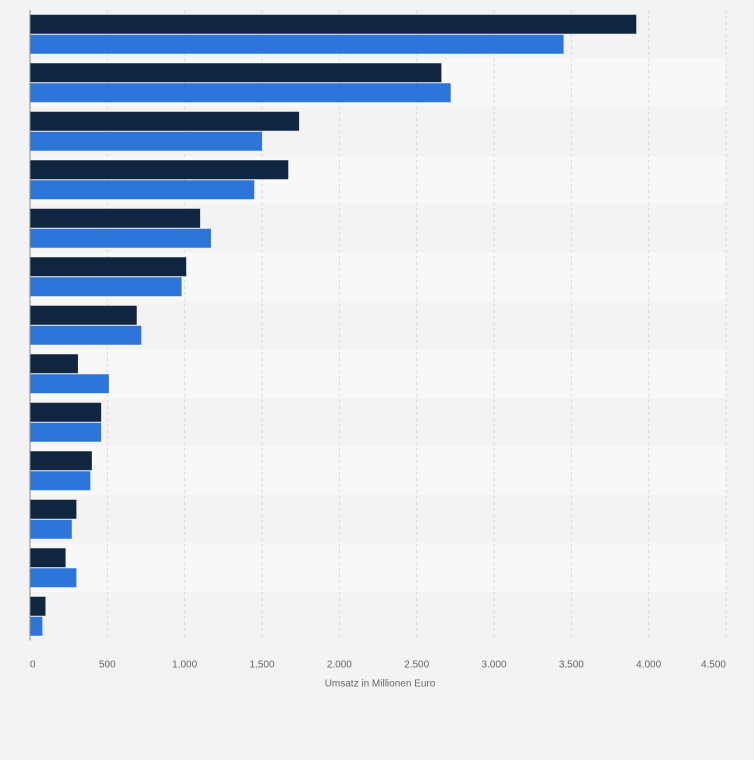 This screenshot has width=754, height=760. I want to click on x-tick-label: 1.500, so click(261, 665).